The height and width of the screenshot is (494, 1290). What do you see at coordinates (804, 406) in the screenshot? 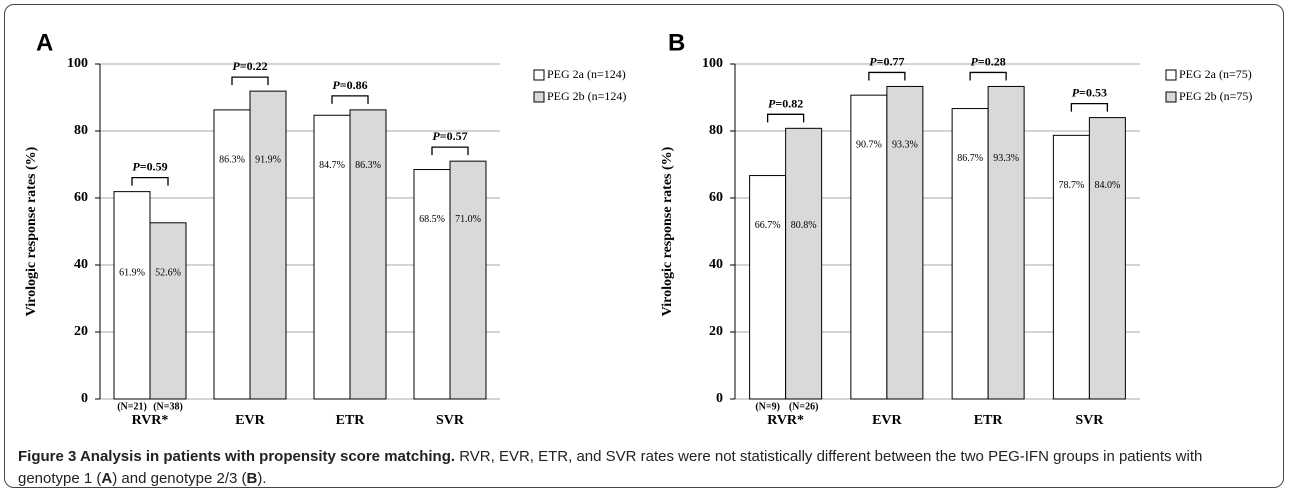
I see `sample-label: (N=26)` at bounding box center [804, 406].